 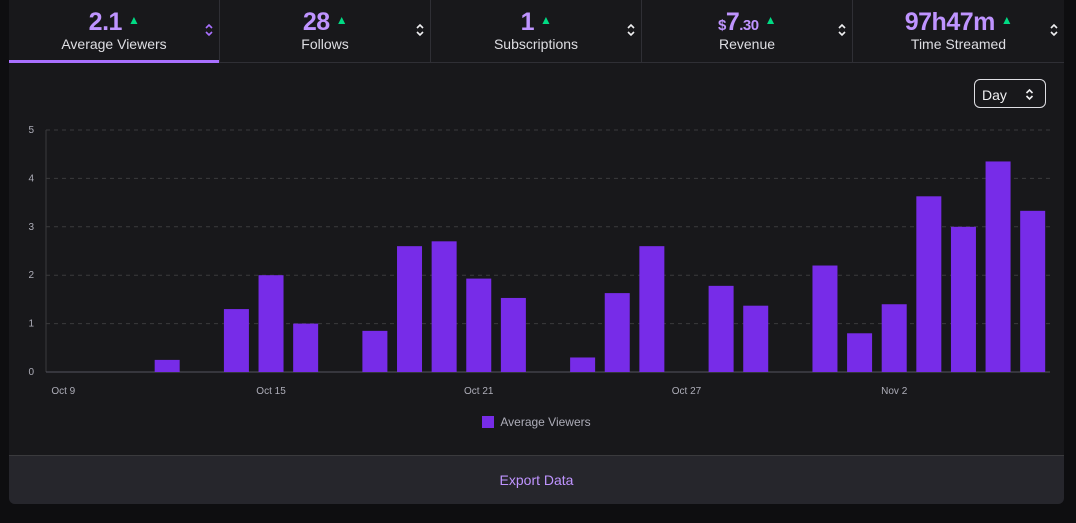 I want to click on x-tick-label: Oct 27, so click(x=687, y=391).